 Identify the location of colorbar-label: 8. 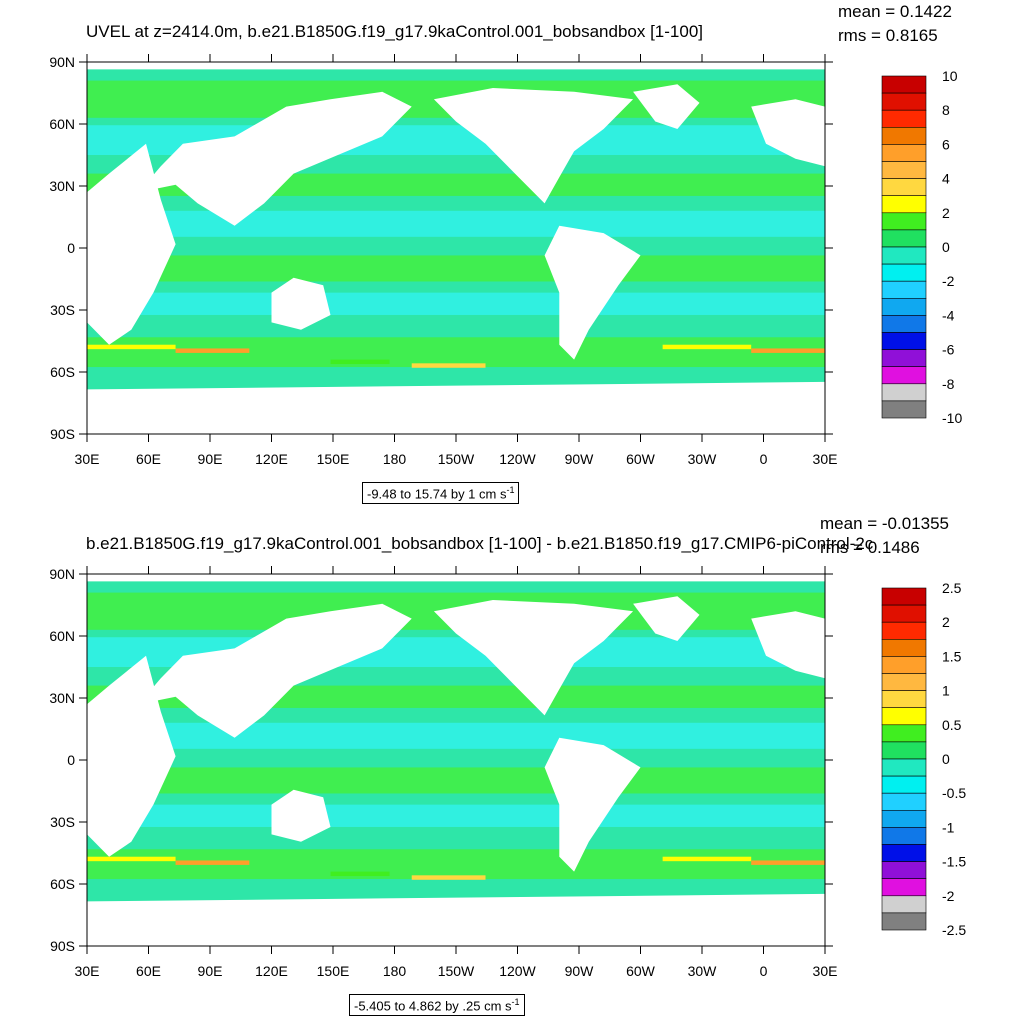
(946, 110).